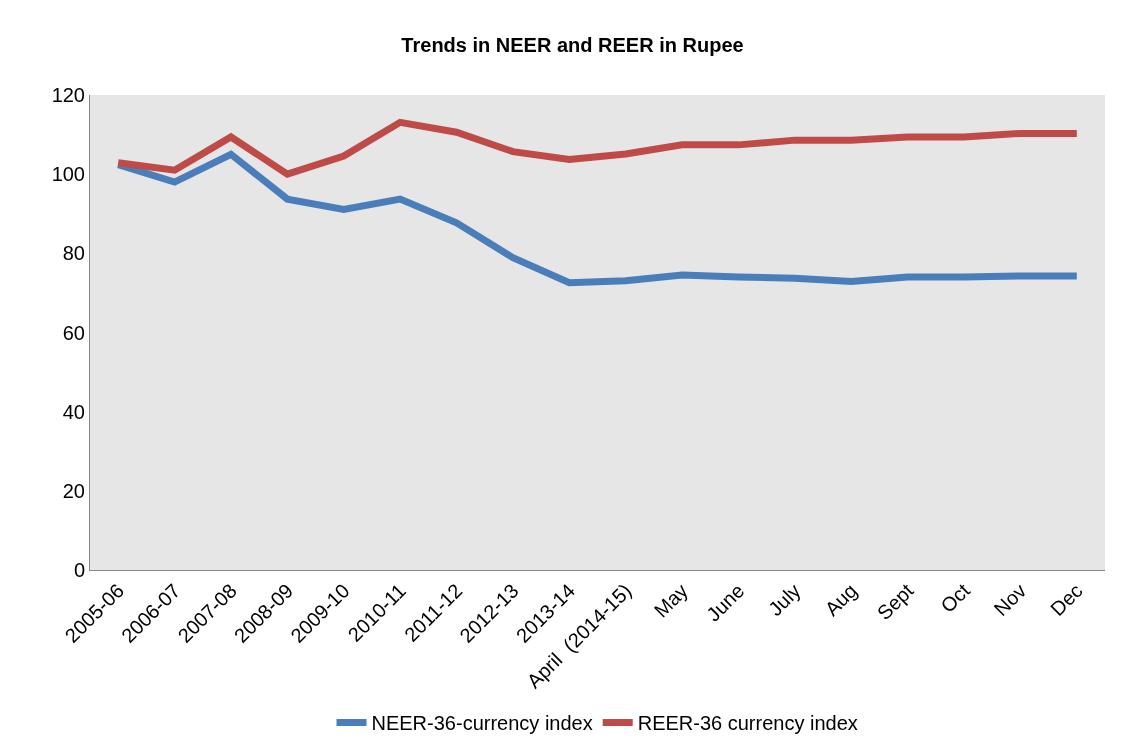 The width and height of the screenshot is (1145, 754). Describe the element at coordinates (68, 95) in the screenshot. I see `y-tick-label: 120` at that location.